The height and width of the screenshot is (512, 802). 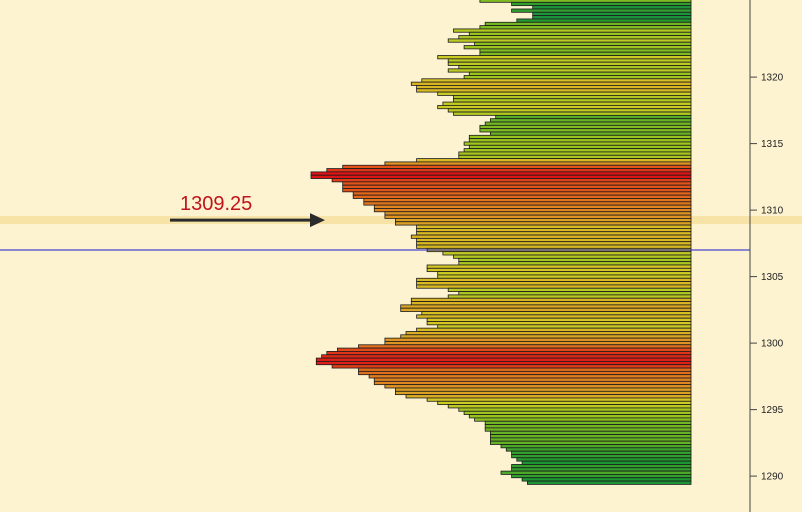 What do you see at coordinates (772, 477) in the screenshot?
I see `price-axis-tick-label: 1290` at bounding box center [772, 477].